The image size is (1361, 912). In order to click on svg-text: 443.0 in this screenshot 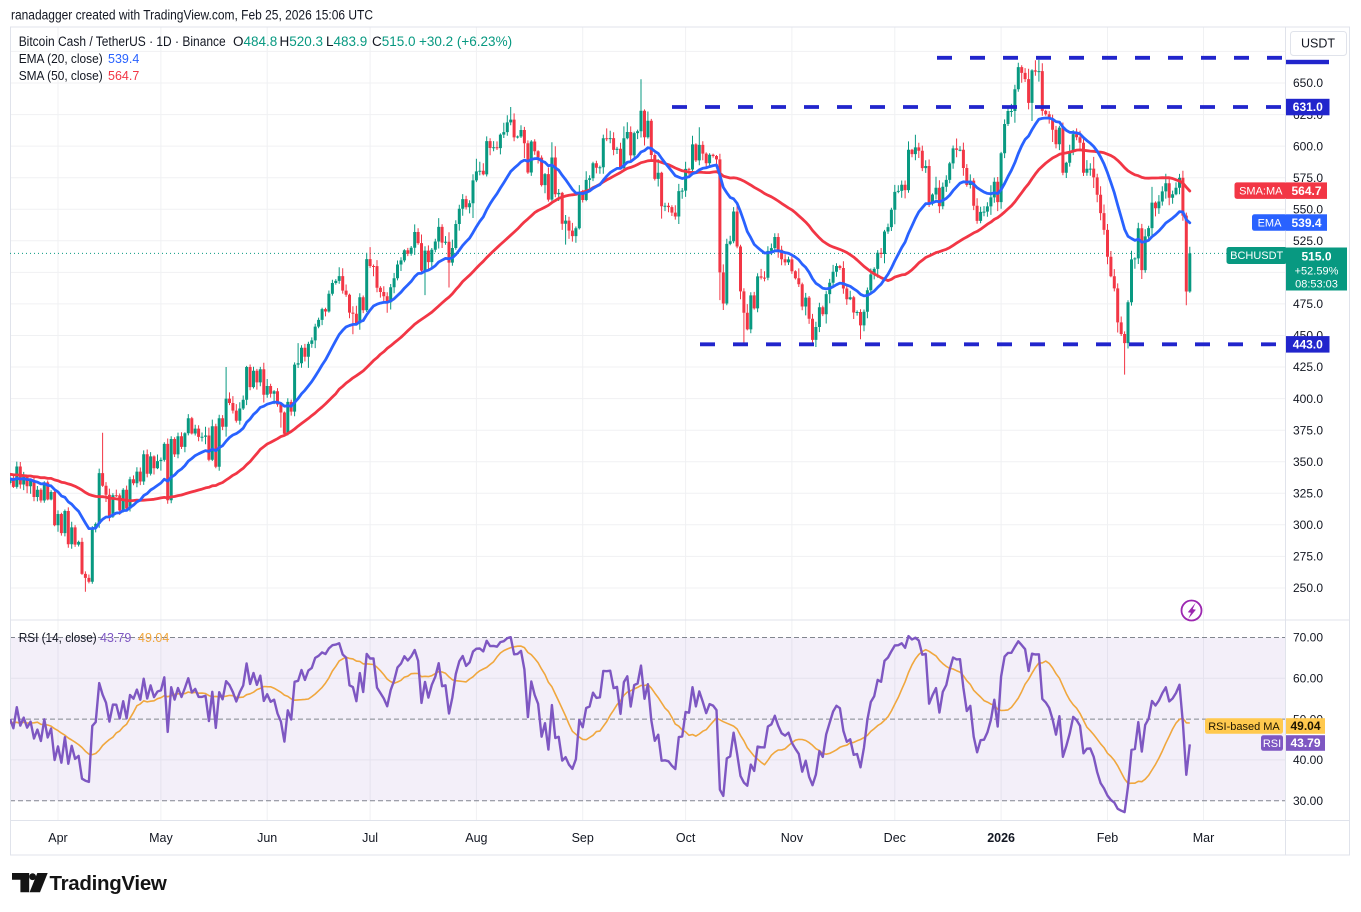, I will do `click(1308, 345)`.